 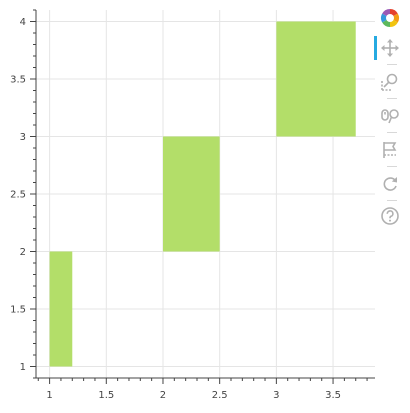 I want to click on x-tick-label: 2, so click(x=163, y=395).